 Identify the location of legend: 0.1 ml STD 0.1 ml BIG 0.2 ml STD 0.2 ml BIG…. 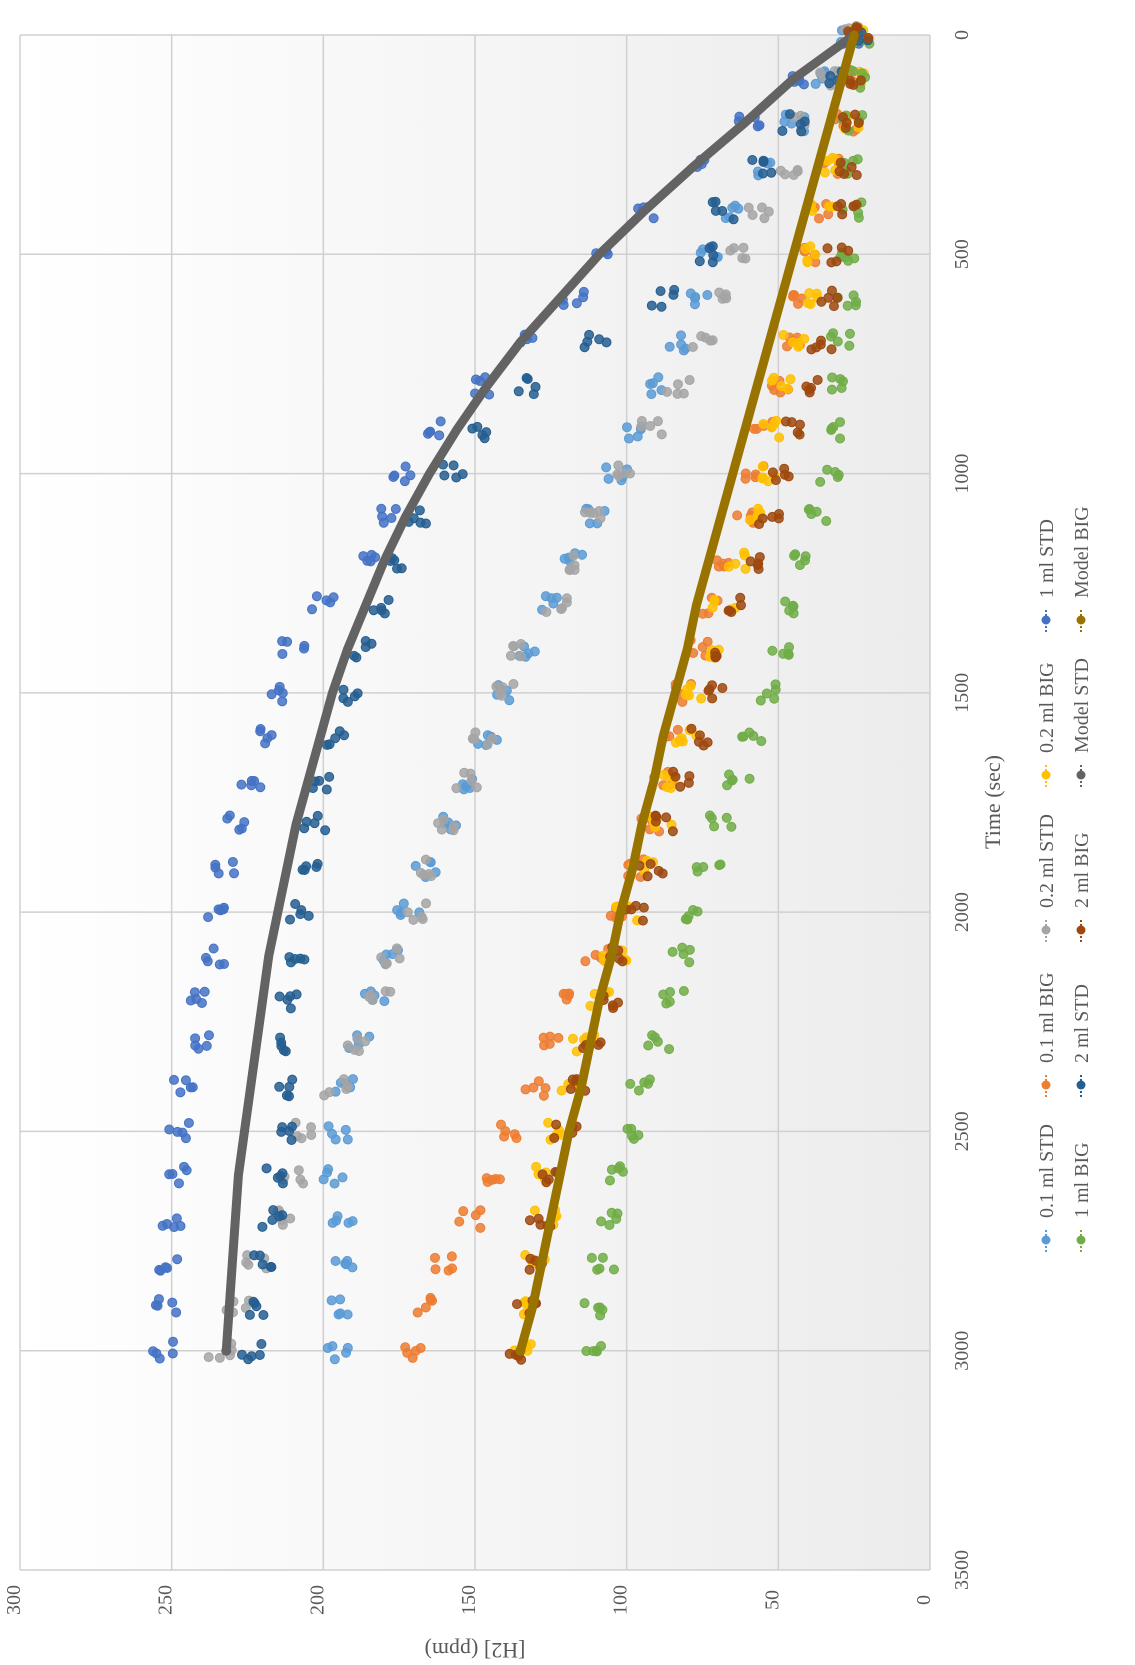
(1064, 879).